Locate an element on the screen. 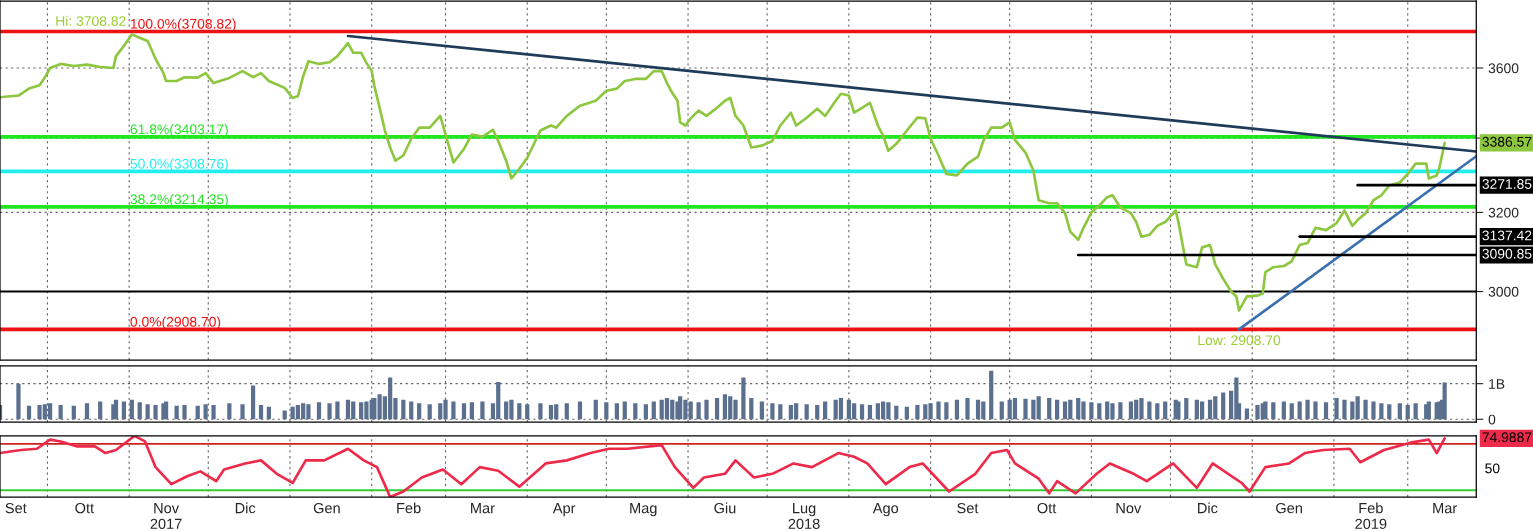 Image resolution: width=1533 pixels, height=531 pixels. series-label: 3271.85 is located at coordinates (1507, 184).